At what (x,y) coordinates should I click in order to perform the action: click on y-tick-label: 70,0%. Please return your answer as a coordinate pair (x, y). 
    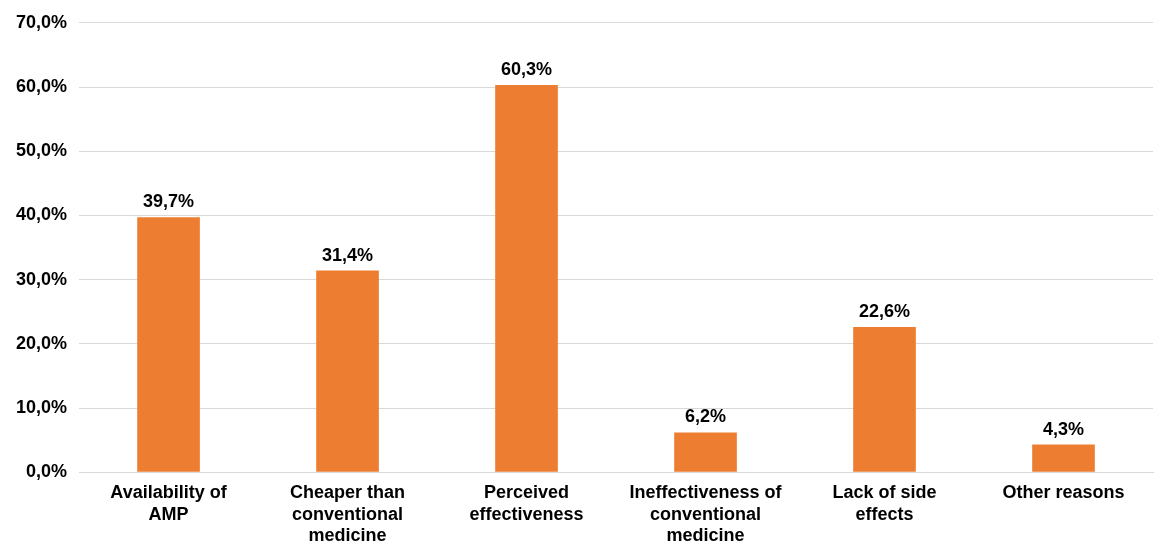
    Looking at the image, I should click on (41, 21).